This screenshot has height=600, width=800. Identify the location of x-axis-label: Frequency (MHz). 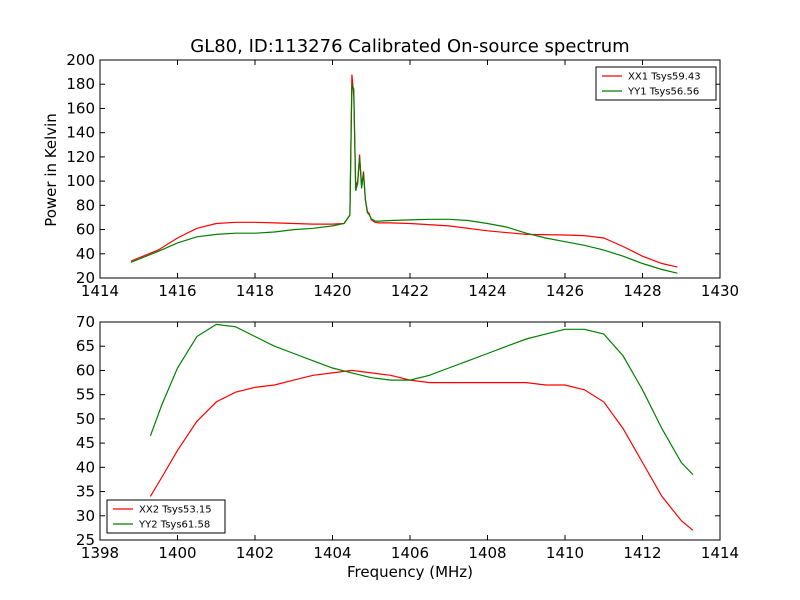
(410, 572).